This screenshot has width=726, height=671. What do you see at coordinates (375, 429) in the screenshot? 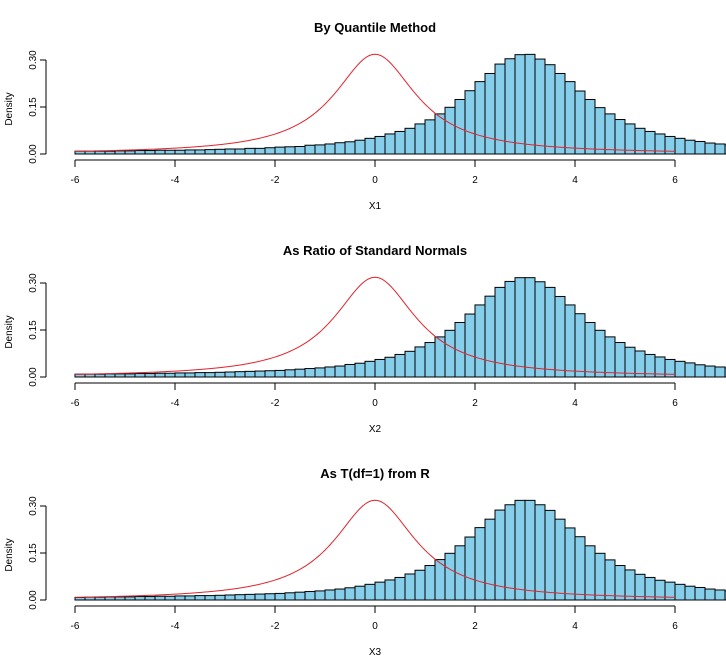
I see `x-axis-label: X2` at bounding box center [375, 429].